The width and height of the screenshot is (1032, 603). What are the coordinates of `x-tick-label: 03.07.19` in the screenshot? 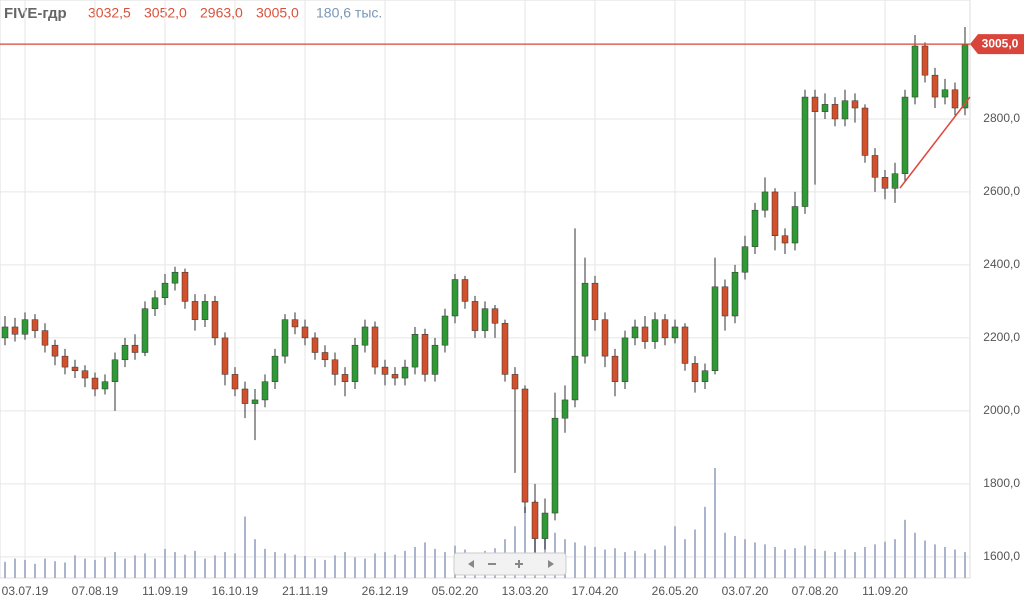 It's located at (25, 591).